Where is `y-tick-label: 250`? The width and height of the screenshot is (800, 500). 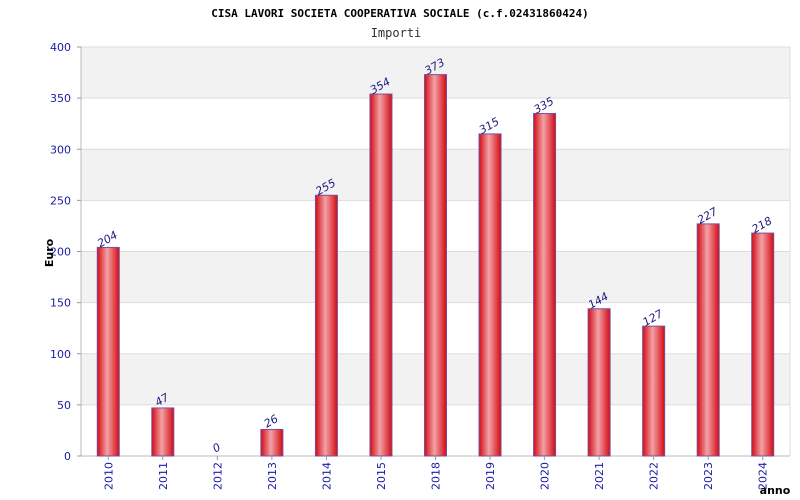 y-tick-label: 250 is located at coordinates (60, 200).